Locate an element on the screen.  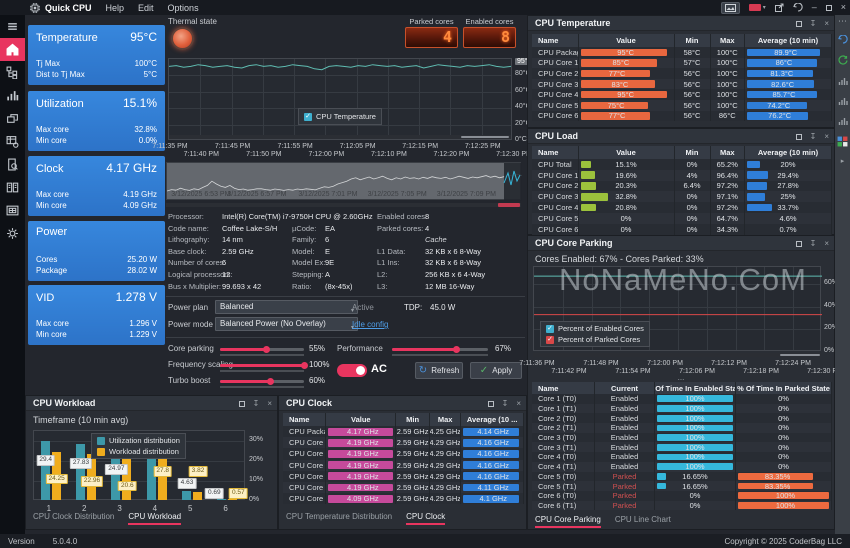
refresh-button: ↻ Refresh is located at coordinates (439, 370).